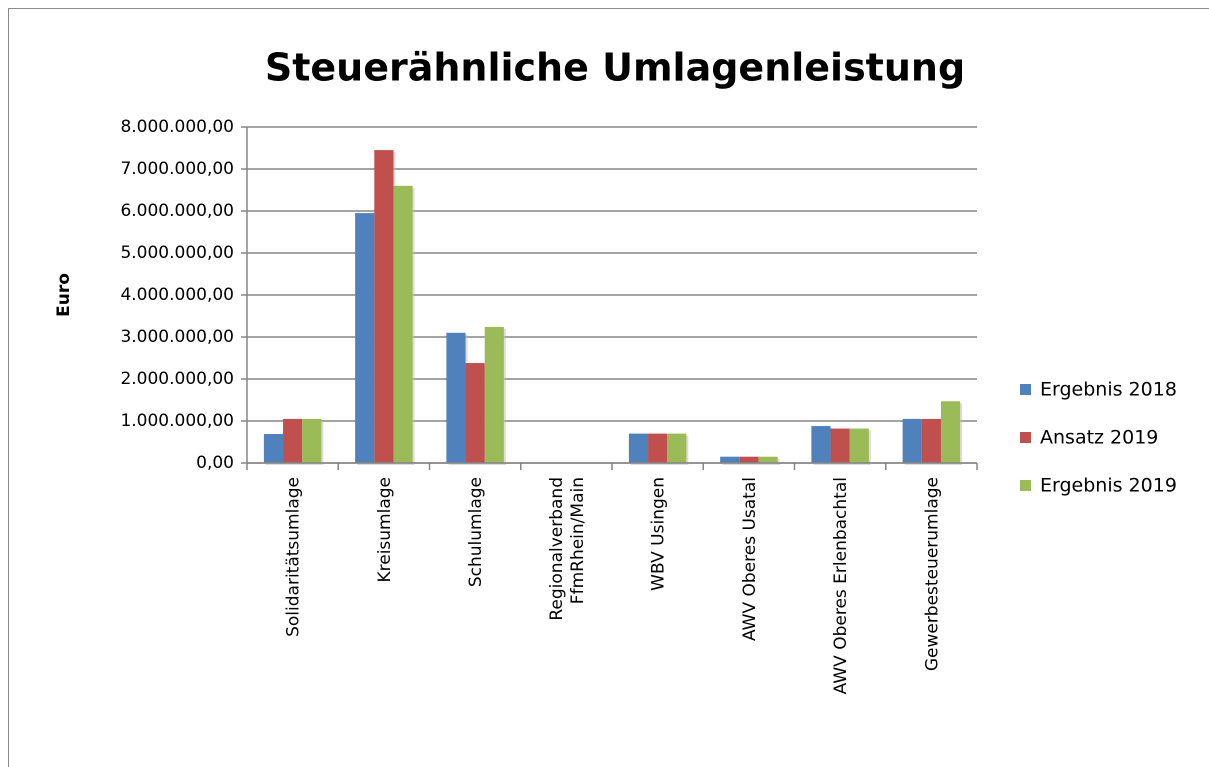 The height and width of the screenshot is (767, 1209). Describe the element at coordinates (841, 585) in the screenshot. I see `x-tick-label: AWV Oberes Erlenbachtal` at that location.